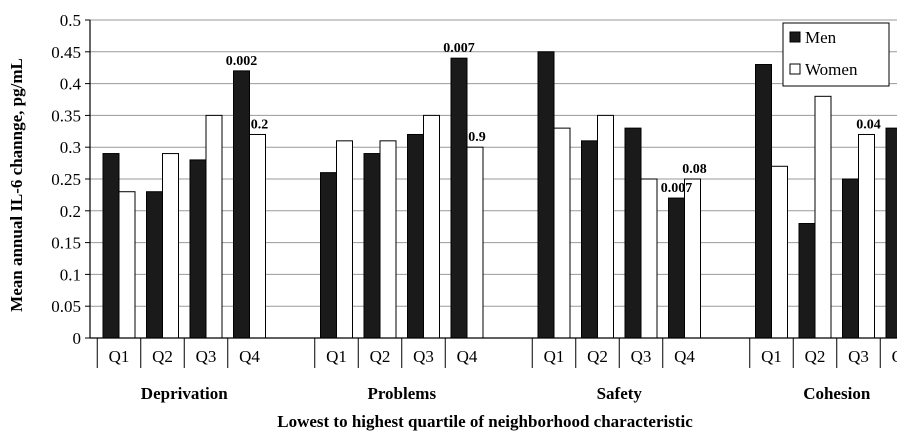 The image size is (897, 435). Describe the element at coordinates (401, 393) in the screenshot. I see `group-label: Problems` at that location.